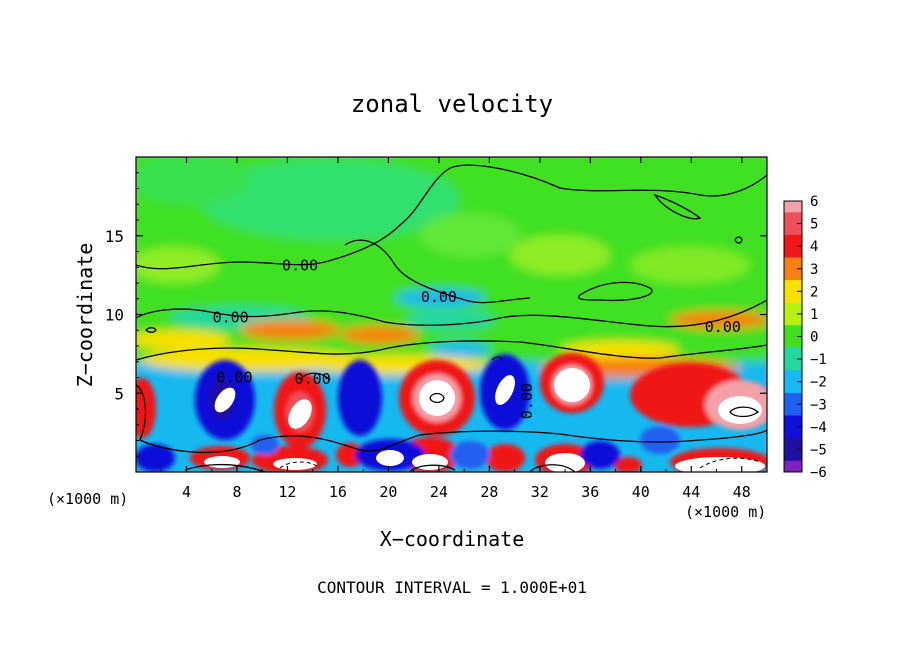 This screenshot has width=904, height=654. What do you see at coordinates (725, 512) in the screenshot?
I see `x-unit-right: (×1000 m)` at bounding box center [725, 512].